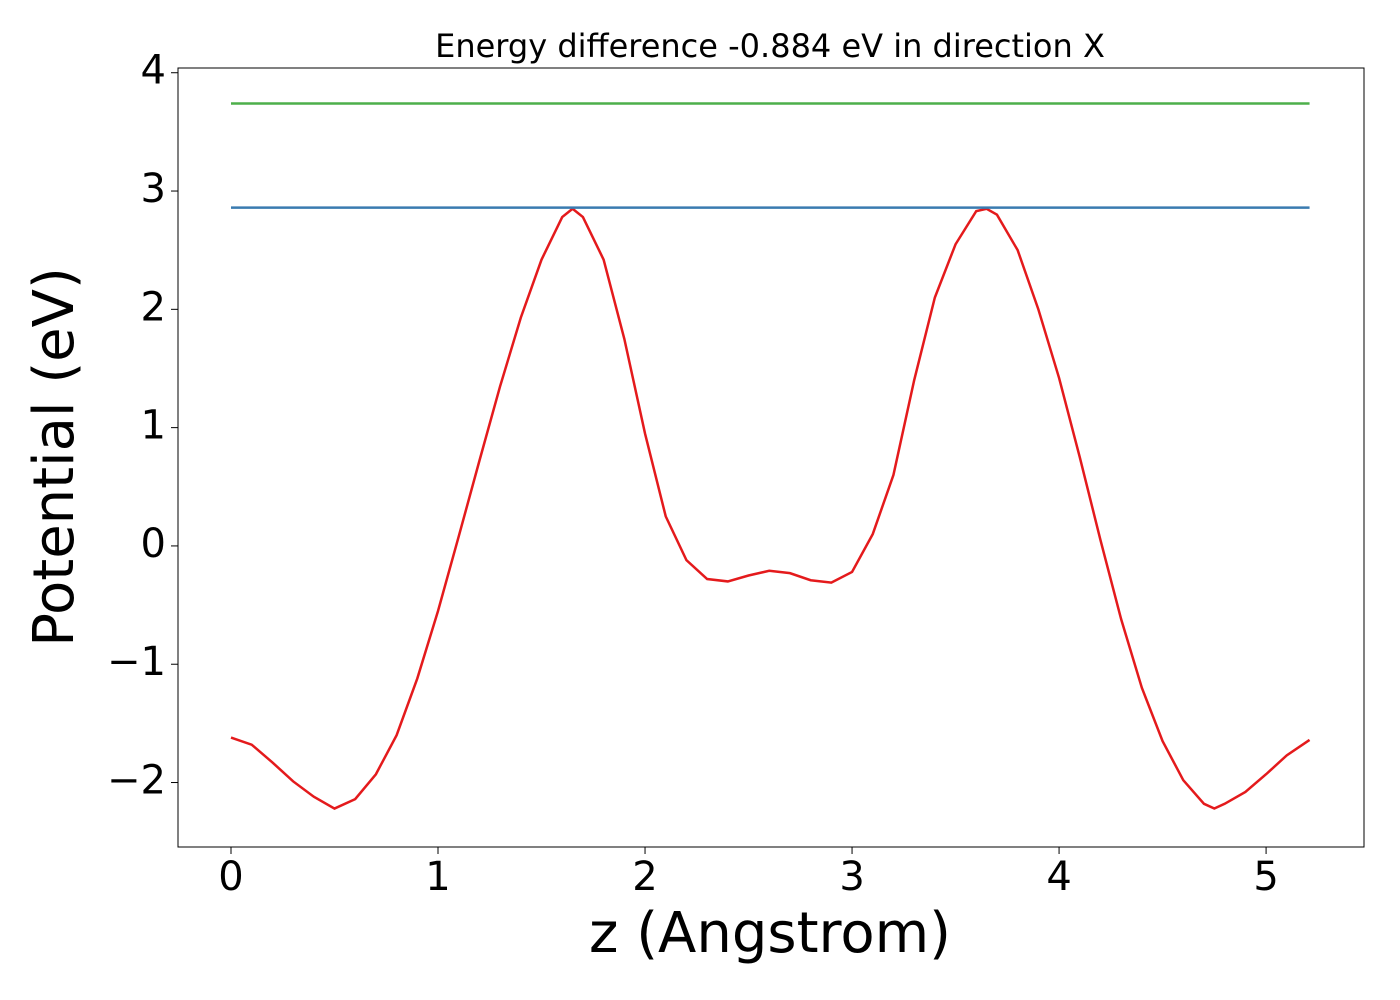  What do you see at coordinates (54, 457) in the screenshot?
I see `y-axis-label: Potential (eV)` at bounding box center [54, 457].